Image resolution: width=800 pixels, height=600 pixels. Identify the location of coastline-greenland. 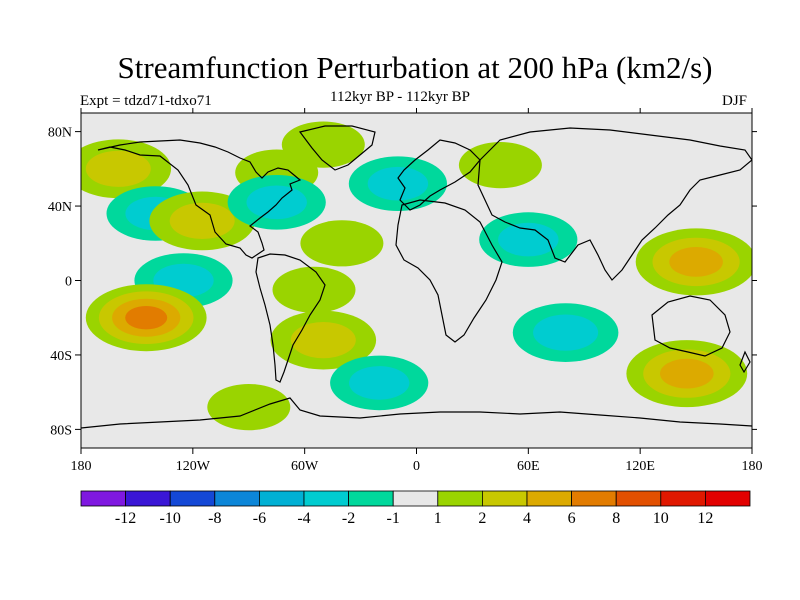
(337, 148).